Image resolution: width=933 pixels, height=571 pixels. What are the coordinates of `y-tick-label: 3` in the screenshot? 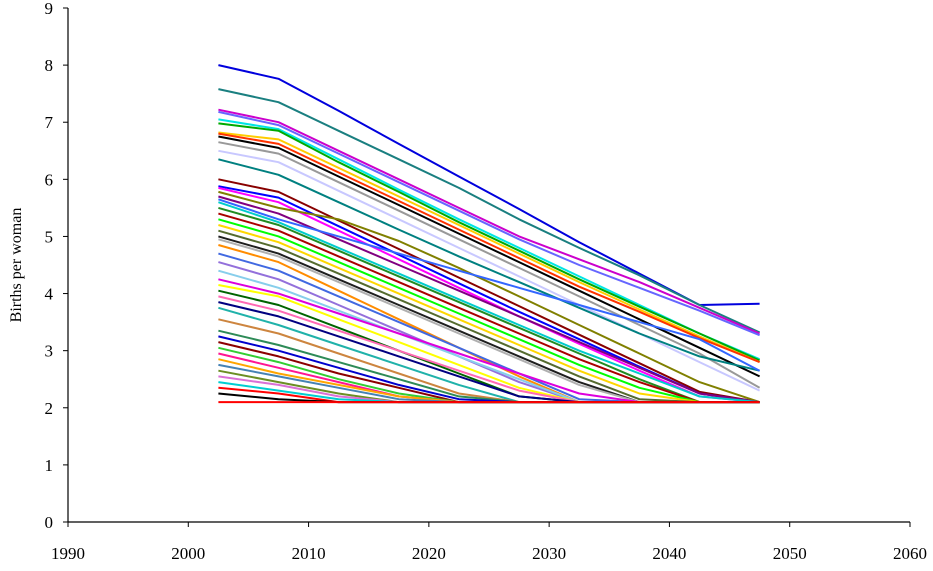 It's located at (49, 351).